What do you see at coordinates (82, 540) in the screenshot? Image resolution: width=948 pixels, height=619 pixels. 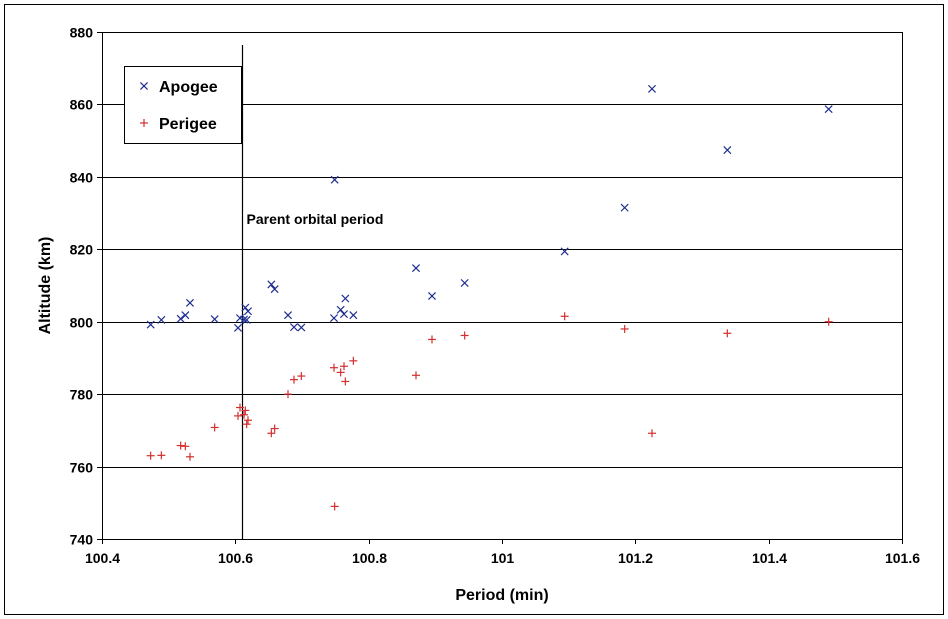 I see `y-tick-label: 740` at bounding box center [82, 540].